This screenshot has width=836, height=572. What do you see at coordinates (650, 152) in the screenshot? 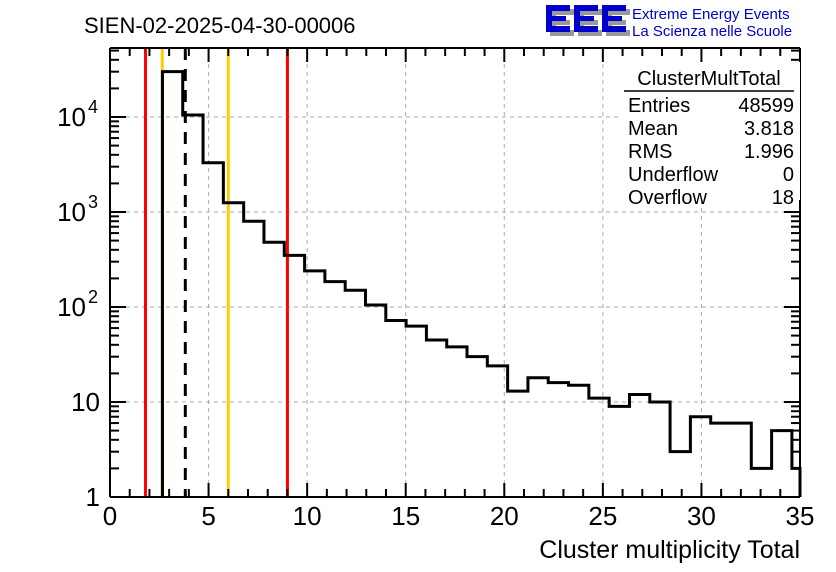
I see `stats-row-label: RMS` at bounding box center [650, 152].